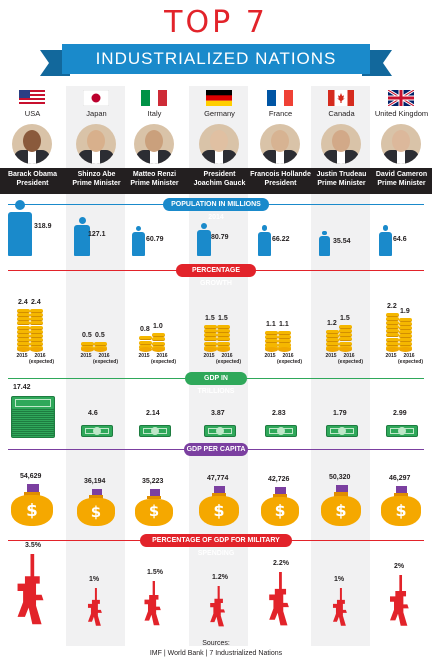  What do you see at coordinates (216, 449) in the screenshot?
I see `section-title-gdp-per-capita: GDP PER CAPITA` at bounding box center [216, 449].